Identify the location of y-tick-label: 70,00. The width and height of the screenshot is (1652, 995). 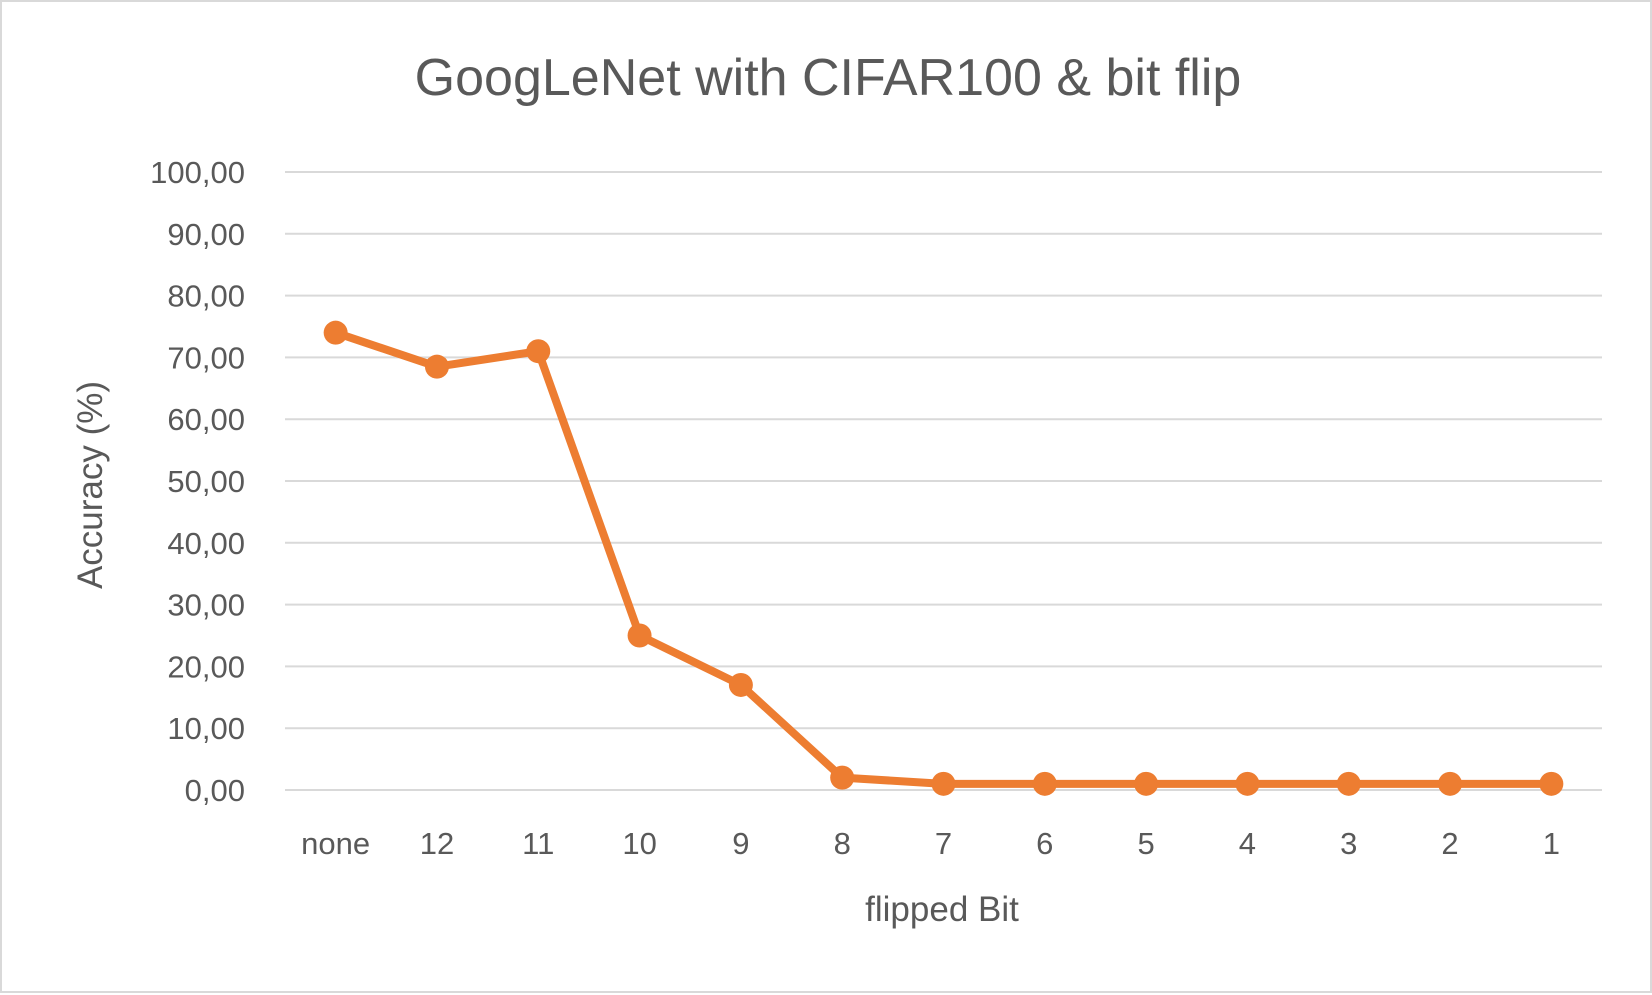
(206, 357).